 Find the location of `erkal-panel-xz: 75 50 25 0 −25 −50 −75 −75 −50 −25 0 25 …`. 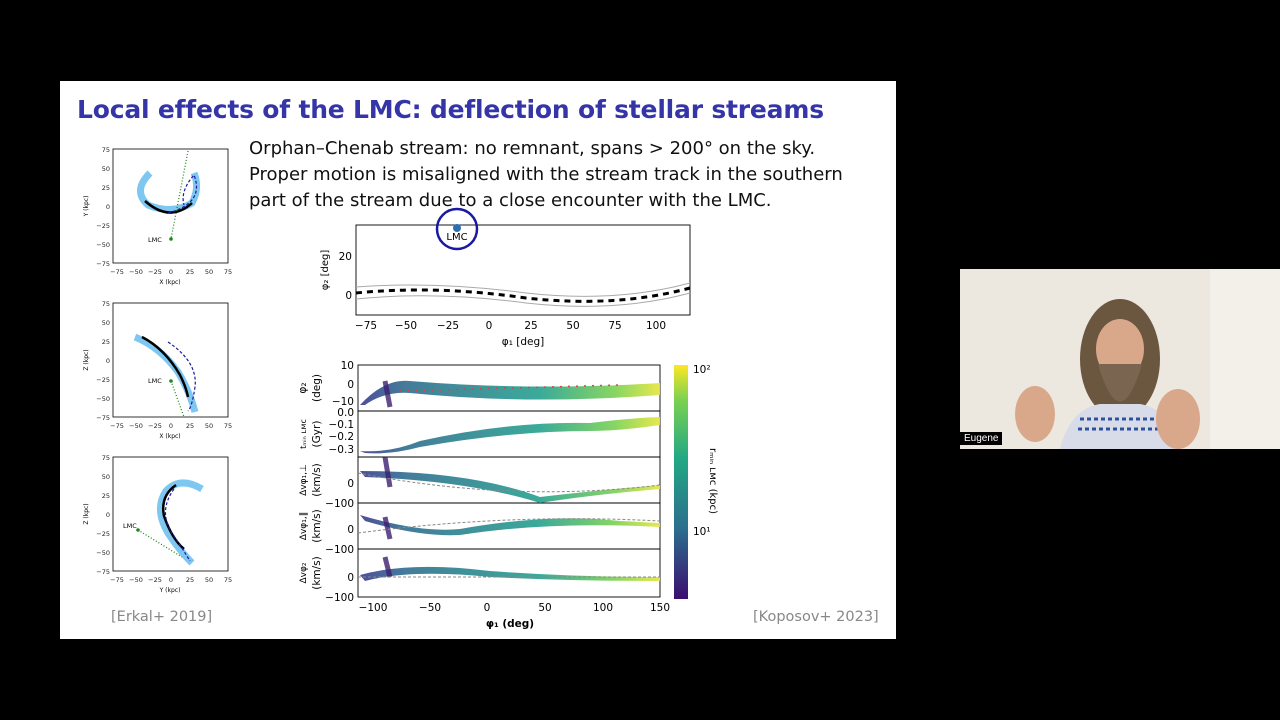

erkal-panel-xz: 75 50 25 0 −25 −50 −75 −75 −50 −25 0 25 … is located at coordinates (157, 370).